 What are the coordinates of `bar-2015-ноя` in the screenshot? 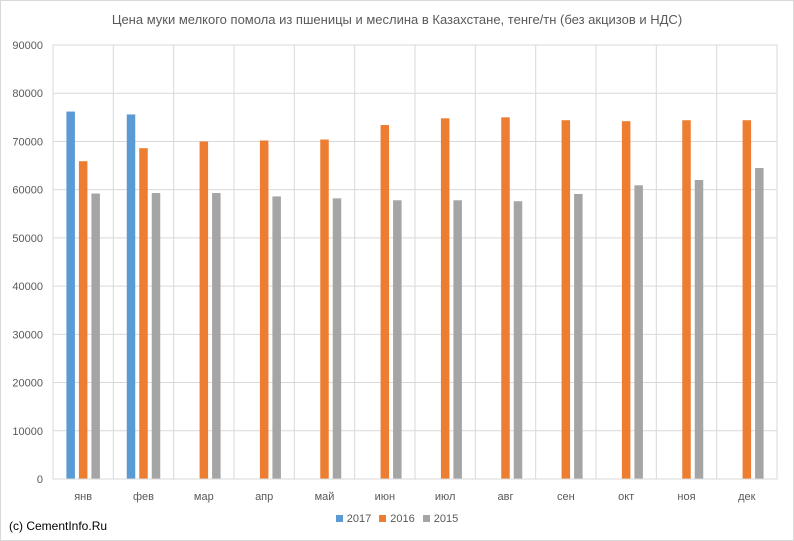 It's located at (699, 329).